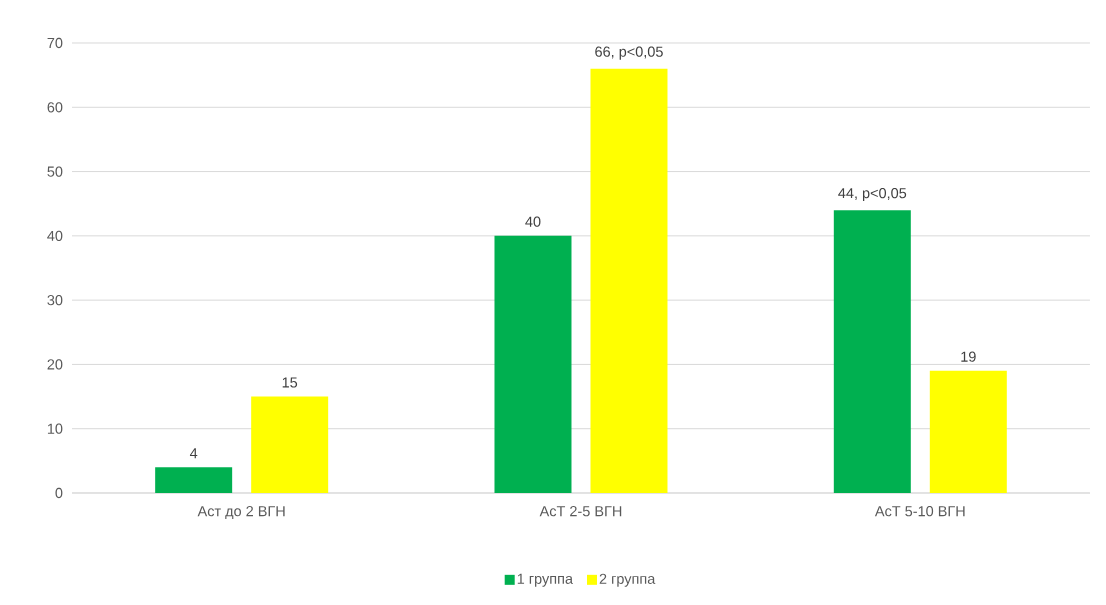 This screenshot has width=1106, height=605. I want to click on y-tick-label: 20, so click(55, 364).